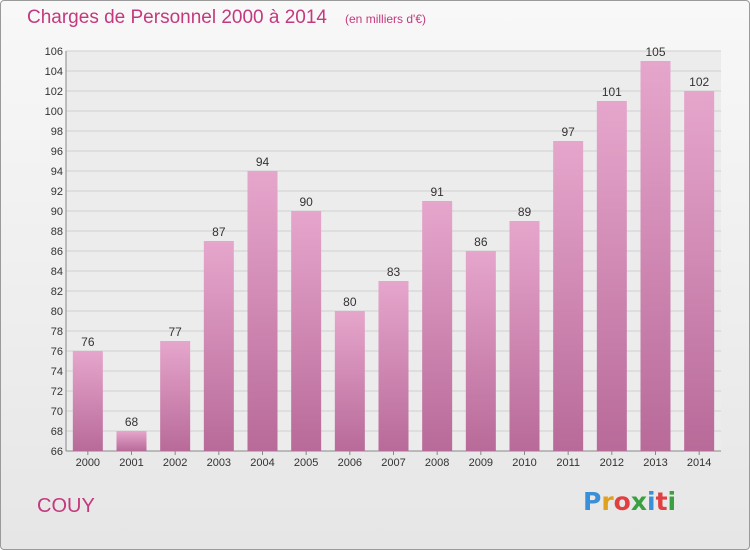  What do you see at coordinates (57, 432) in the screenshot?
I see `y-tick-label: 68` at bounding box center [57, 432].